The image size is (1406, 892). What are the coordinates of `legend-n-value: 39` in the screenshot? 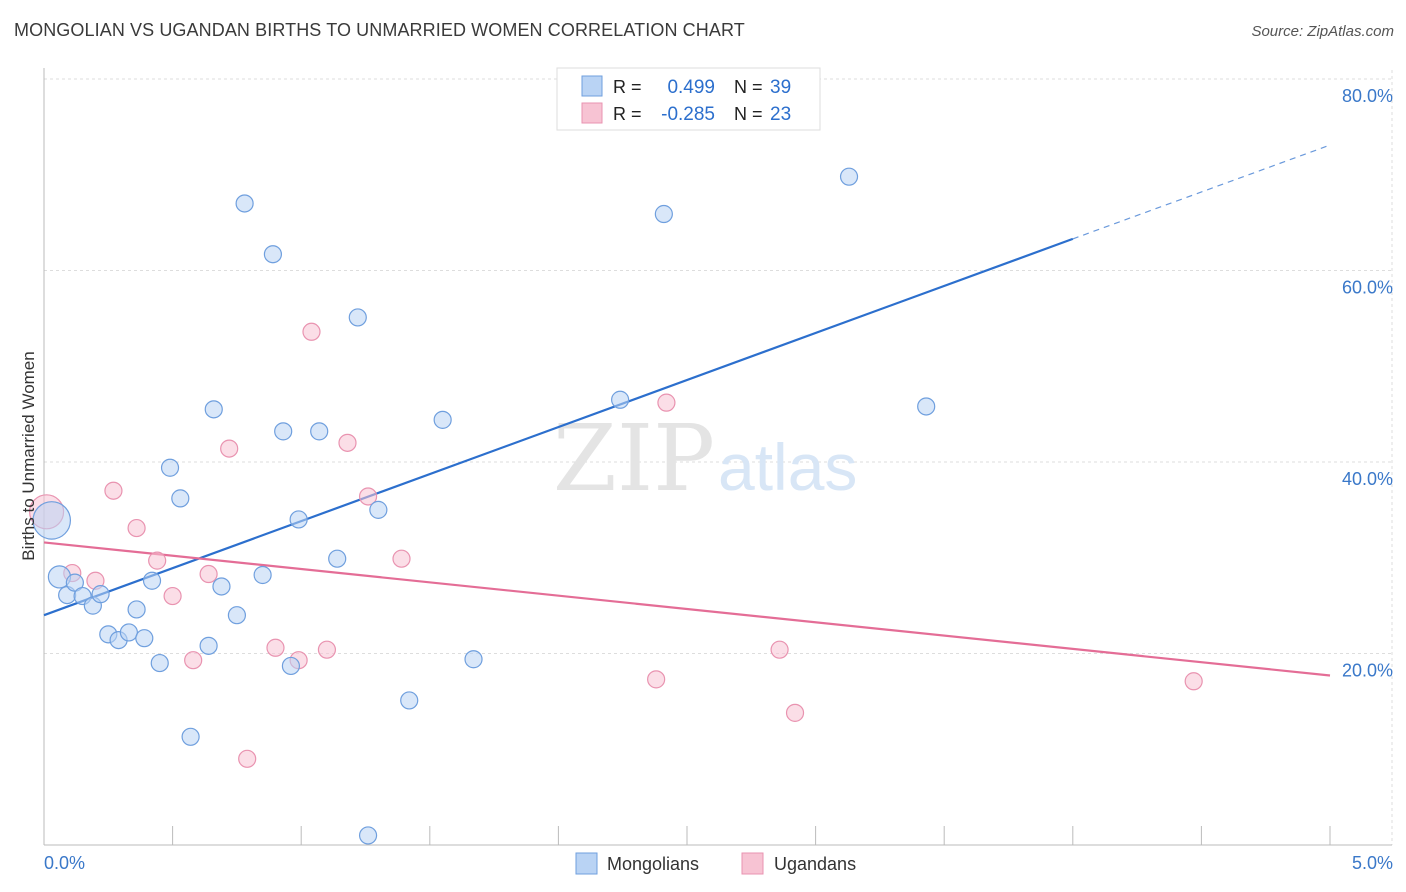 It's located at (780, 87).